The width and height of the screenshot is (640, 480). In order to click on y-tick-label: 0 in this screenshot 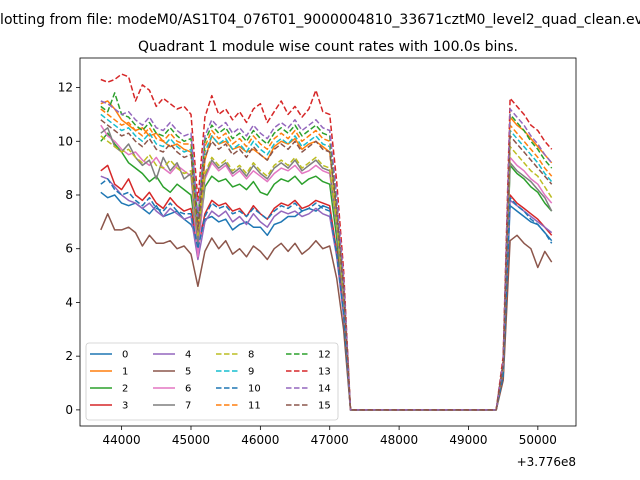, I will do `click(69, 410)`.